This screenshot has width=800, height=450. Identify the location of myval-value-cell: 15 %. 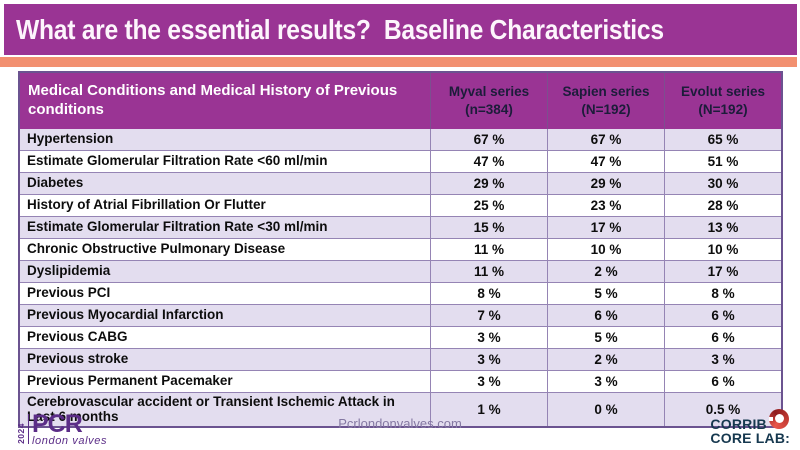
(488, 227).